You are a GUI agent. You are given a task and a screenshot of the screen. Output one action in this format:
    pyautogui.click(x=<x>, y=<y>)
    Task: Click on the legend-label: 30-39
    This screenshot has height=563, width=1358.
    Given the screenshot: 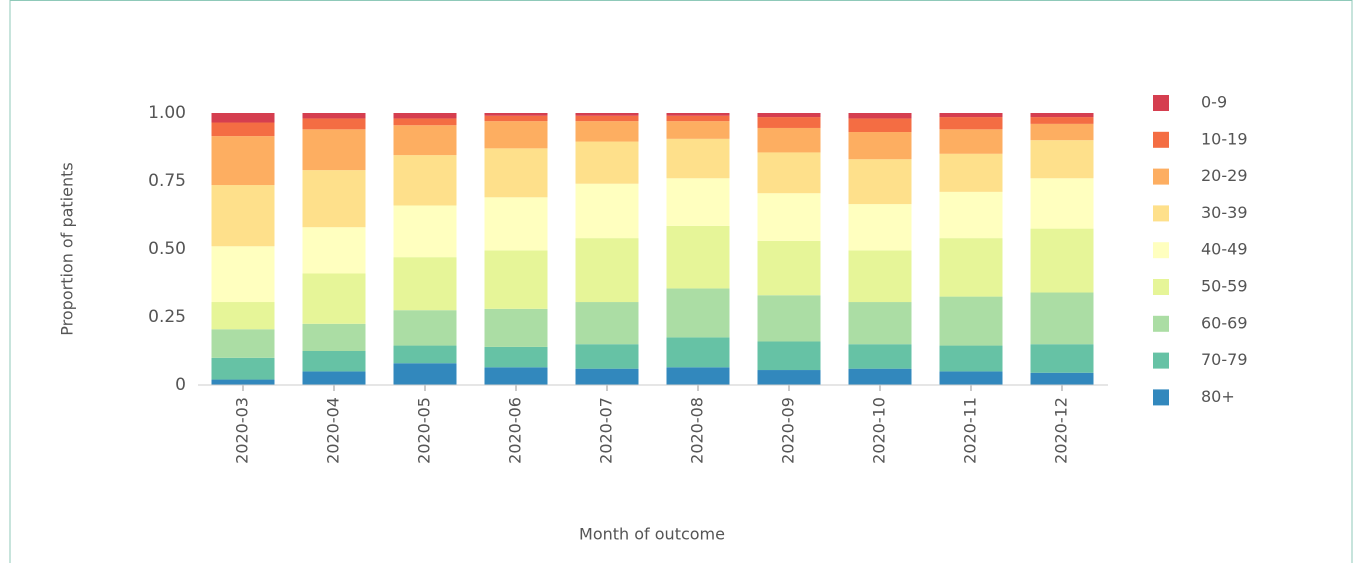 What is the action you would take?
    pyautogui.click(x=1224, y=212)
    